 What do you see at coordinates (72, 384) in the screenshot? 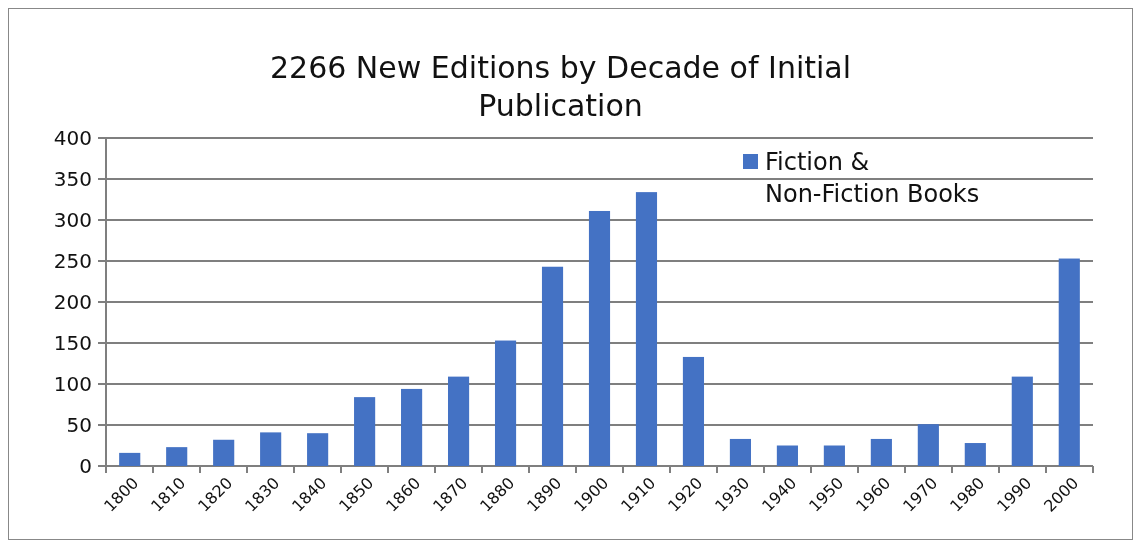
I see `y-tick-label: 100` at bounding box center [72, 384].